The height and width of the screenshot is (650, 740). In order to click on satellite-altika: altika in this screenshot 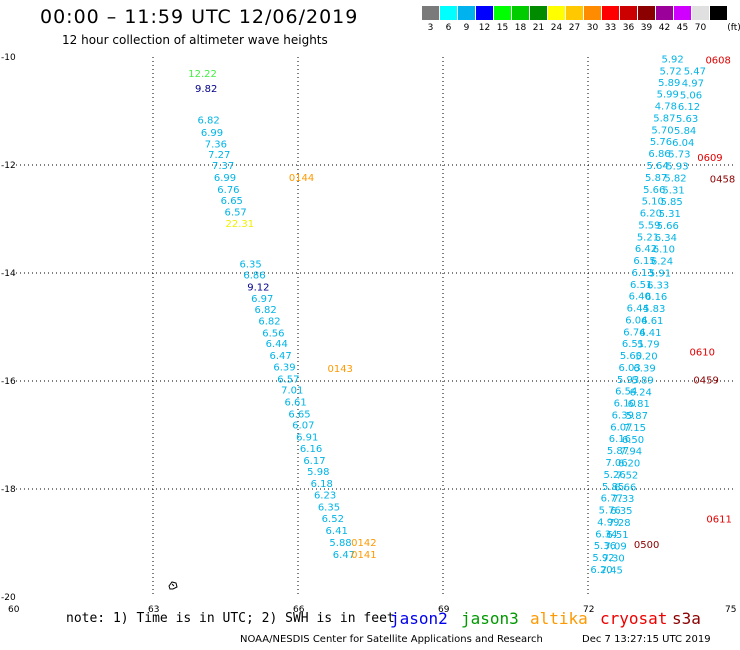, I will do `click(559, 618)`.